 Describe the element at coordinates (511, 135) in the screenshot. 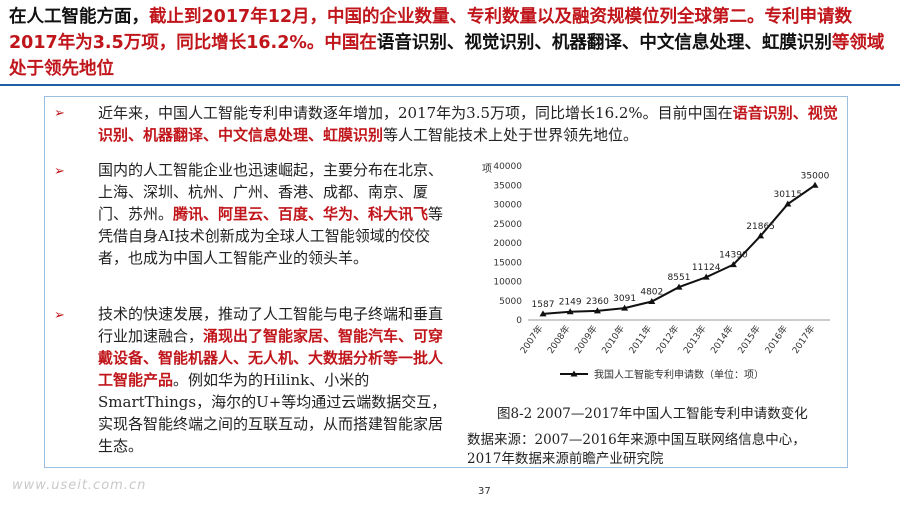

I see `bullet-1-c: 等人工智能技术上处于世界领先地位。` at that location.